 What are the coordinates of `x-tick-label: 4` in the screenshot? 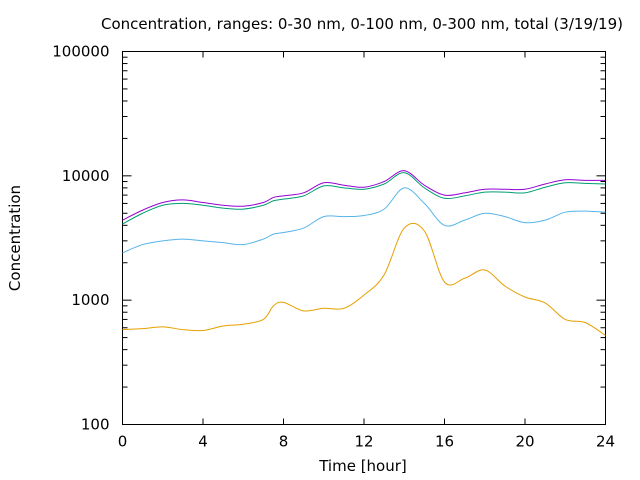 It's located at (203, 442).